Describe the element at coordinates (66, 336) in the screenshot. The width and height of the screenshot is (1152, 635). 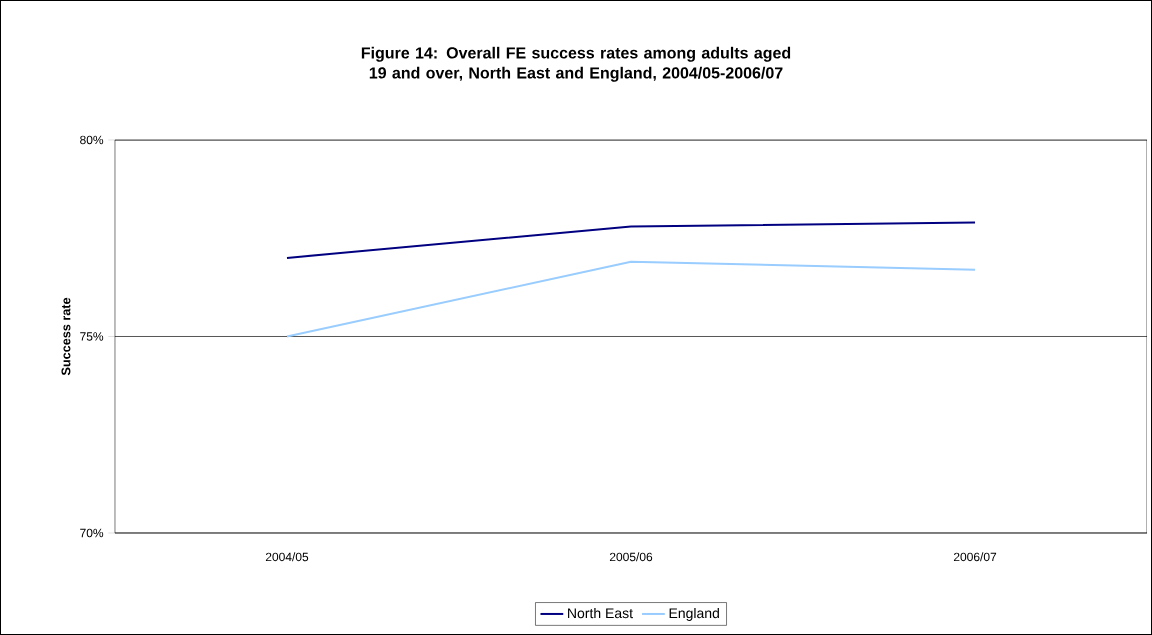
I see `y-axis-title: Success rate` at that location.